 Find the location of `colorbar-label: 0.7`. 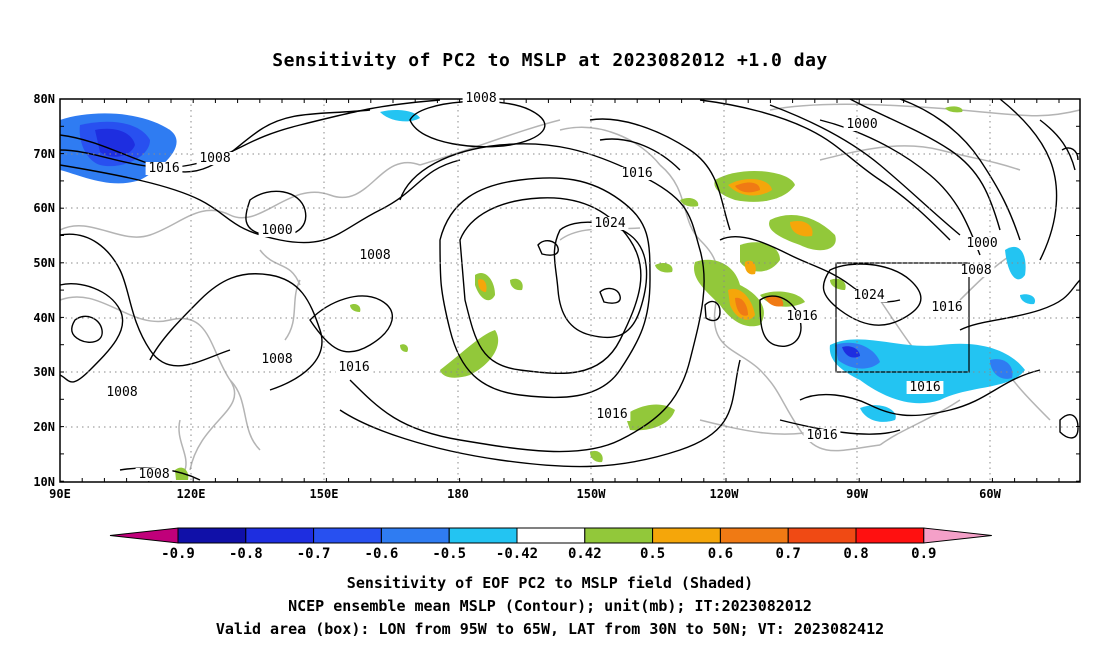

colorbar-label: 0.7 is located at coordinates (788, 554).